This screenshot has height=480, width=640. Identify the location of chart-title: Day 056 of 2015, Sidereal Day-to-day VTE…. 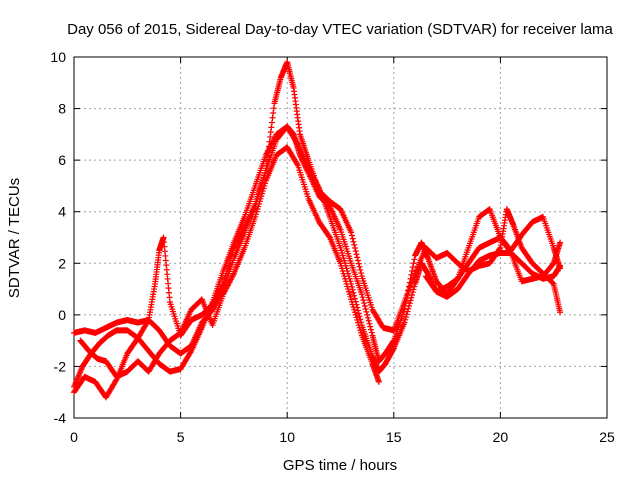
(340, 29).